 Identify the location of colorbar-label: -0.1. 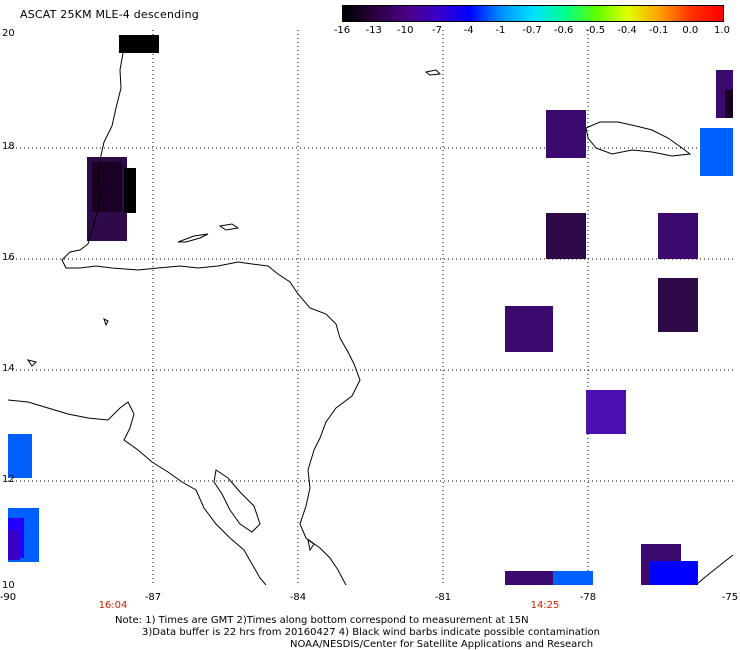
(658, 30).